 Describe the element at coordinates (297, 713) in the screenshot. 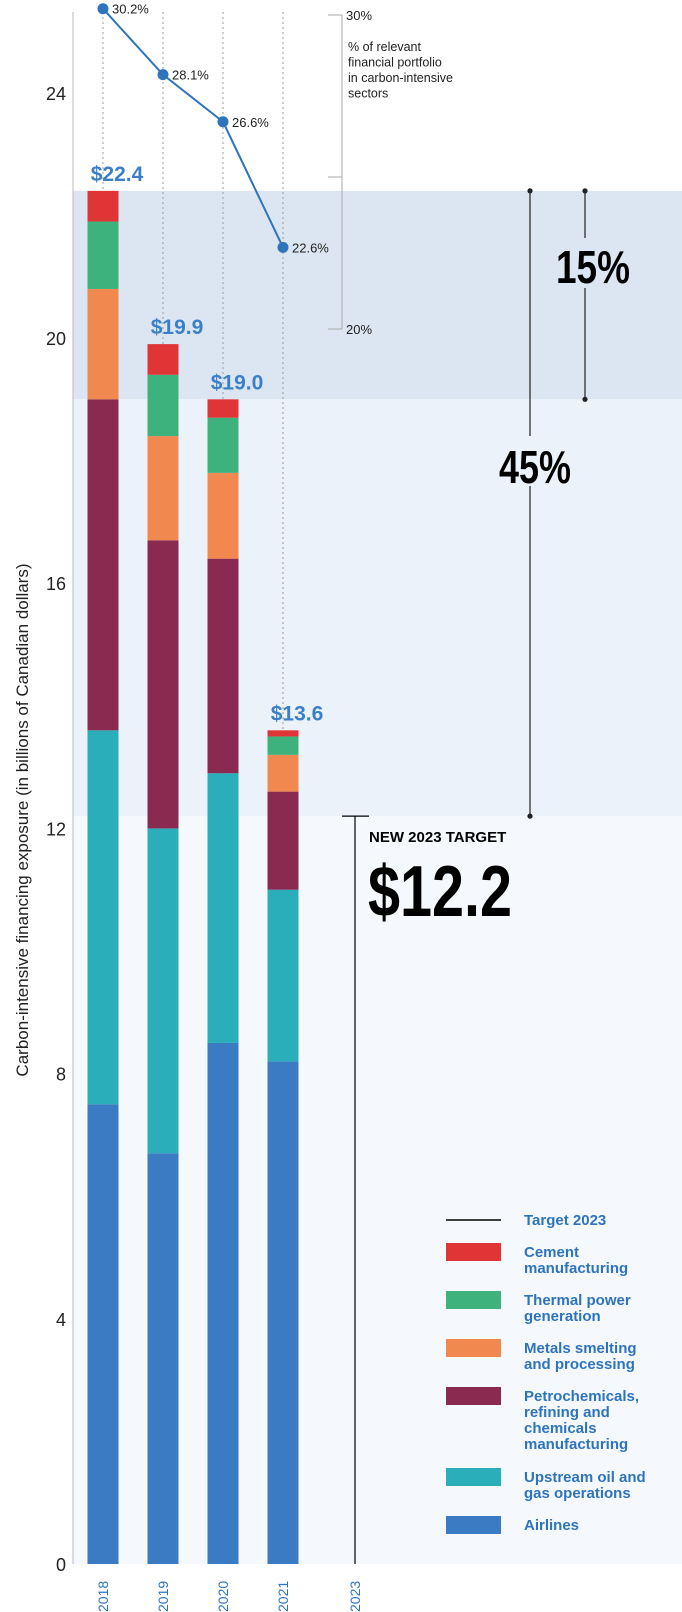

I see `bar-total-label: $13.6` at that location.